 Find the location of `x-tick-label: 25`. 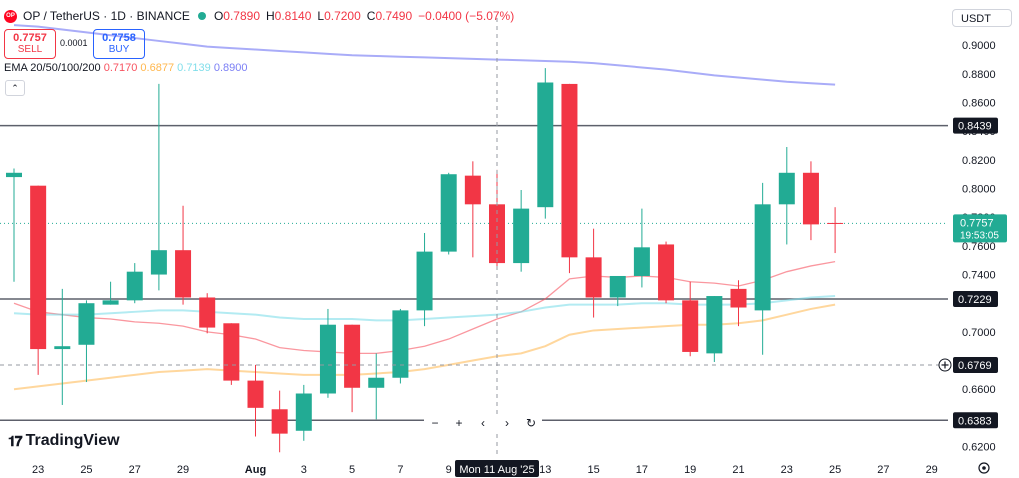

x-tick-label: 25 is located at coordinates (86, 470).